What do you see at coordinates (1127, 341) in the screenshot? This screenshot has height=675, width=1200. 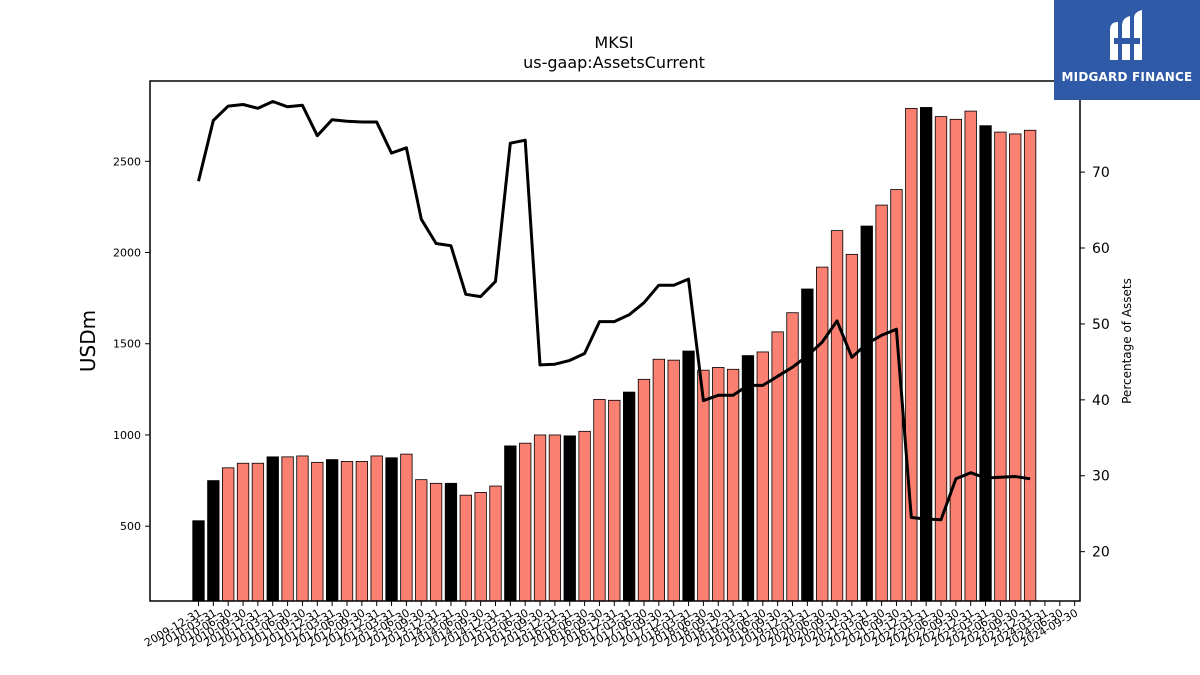 I see `y2-axis-label: Percentage of Assets` at bounding box center [1127, 341].